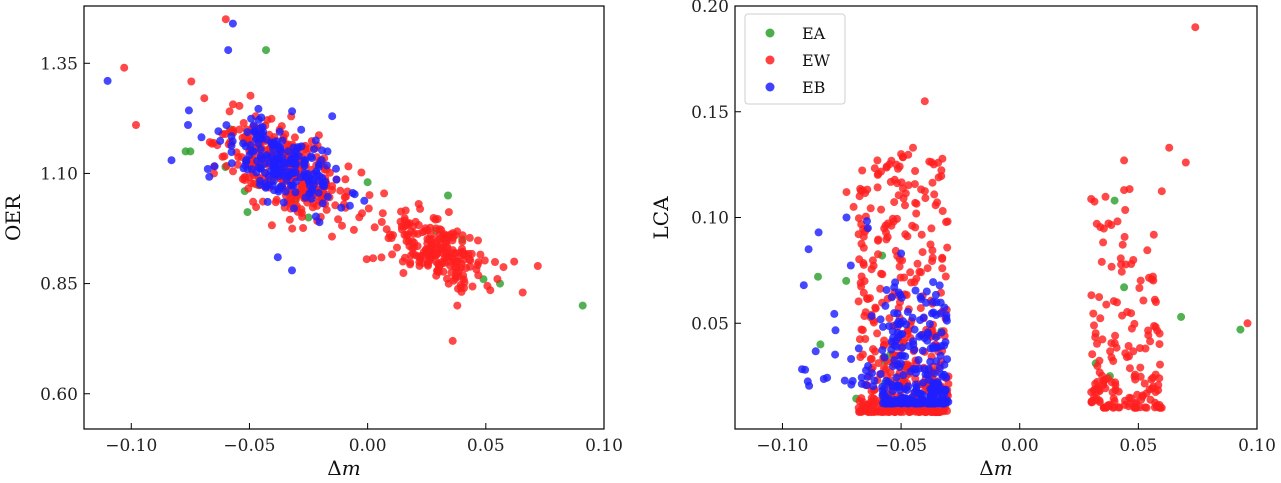  Describe the element at coordinates (710, 113) in the screenshot. I see `lca-y-tick-label: 0.15` at that location.